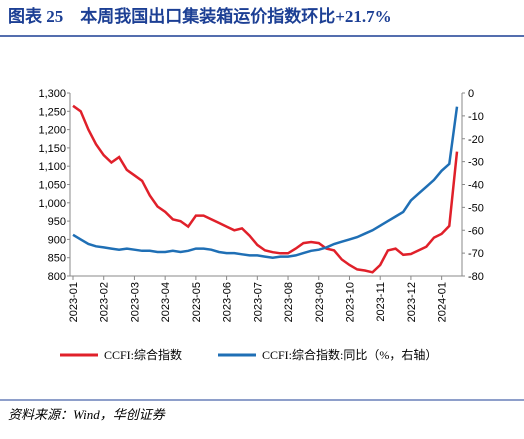 This screenshot has height=439, width=524. Describe the element at coordinates (52, 167) in the screenshot. I see `y-tick-label: 1,100` at that location.